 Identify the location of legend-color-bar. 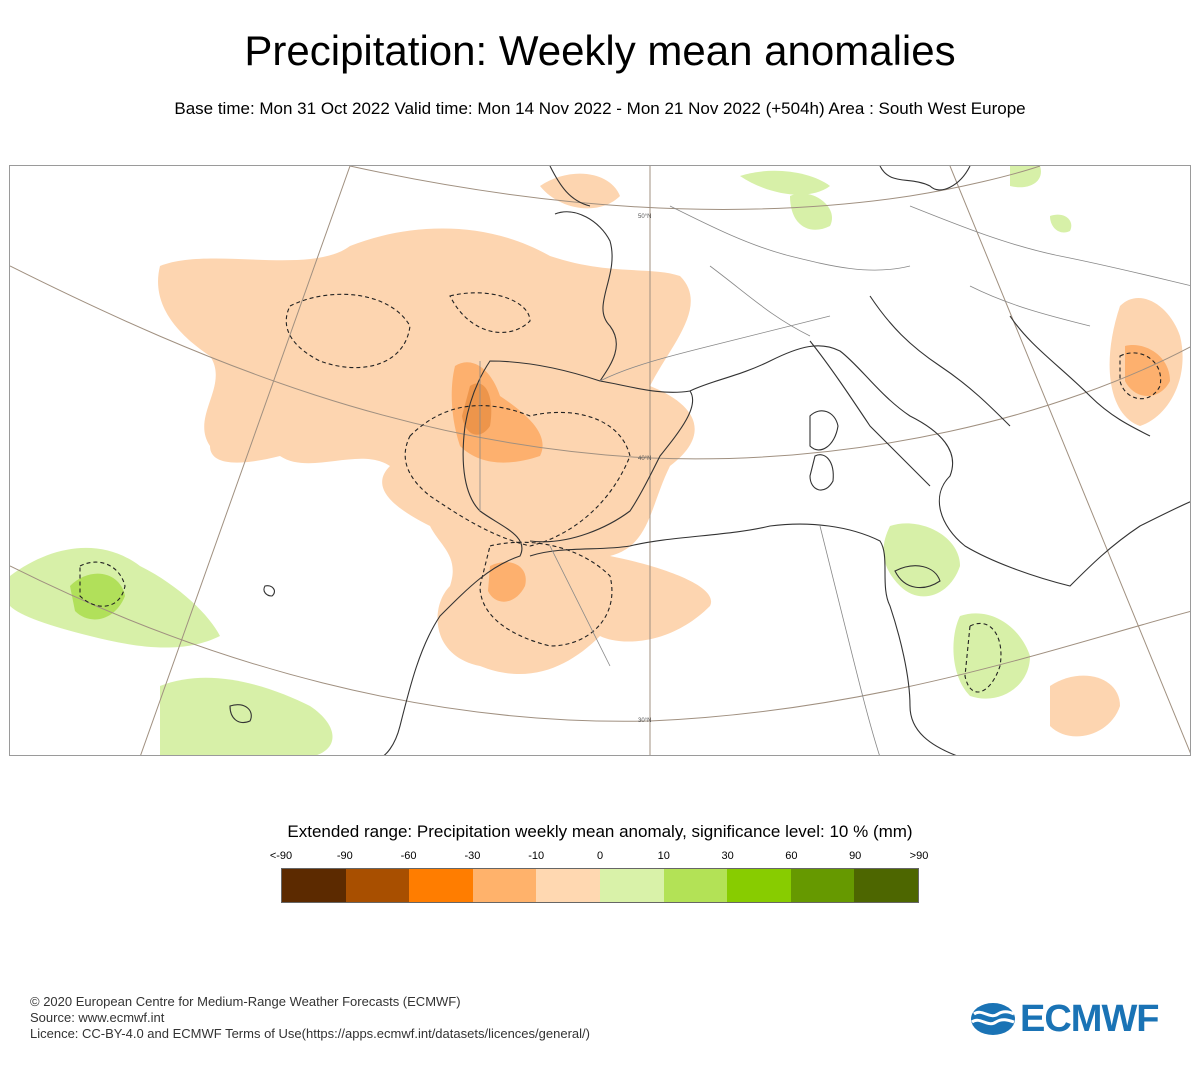
(600, 885).